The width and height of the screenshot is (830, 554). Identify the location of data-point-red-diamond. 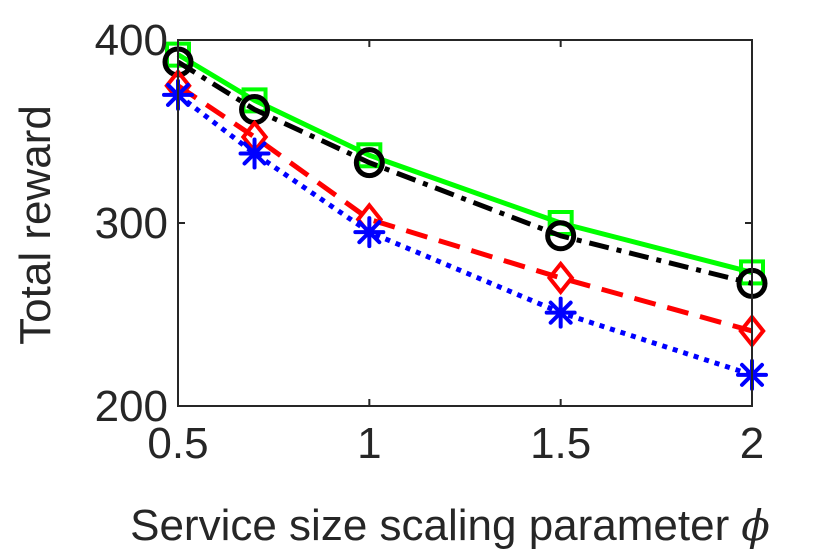
(560, 278).